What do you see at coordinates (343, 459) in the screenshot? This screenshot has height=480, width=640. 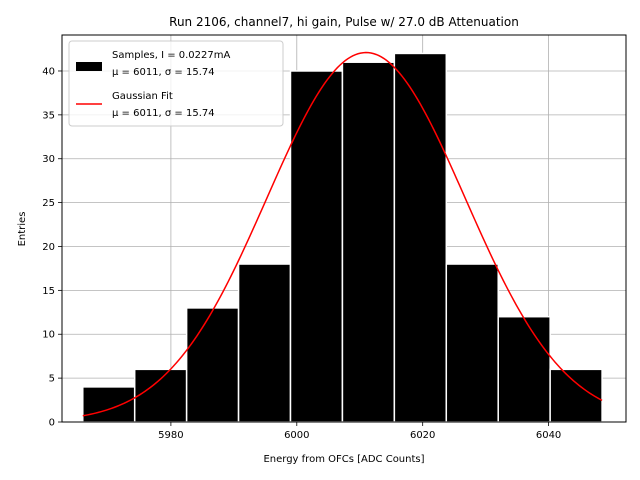 I see `x-axis-label: Energy from OFCs [ADC Counts]` at bounding box center [343, 459].